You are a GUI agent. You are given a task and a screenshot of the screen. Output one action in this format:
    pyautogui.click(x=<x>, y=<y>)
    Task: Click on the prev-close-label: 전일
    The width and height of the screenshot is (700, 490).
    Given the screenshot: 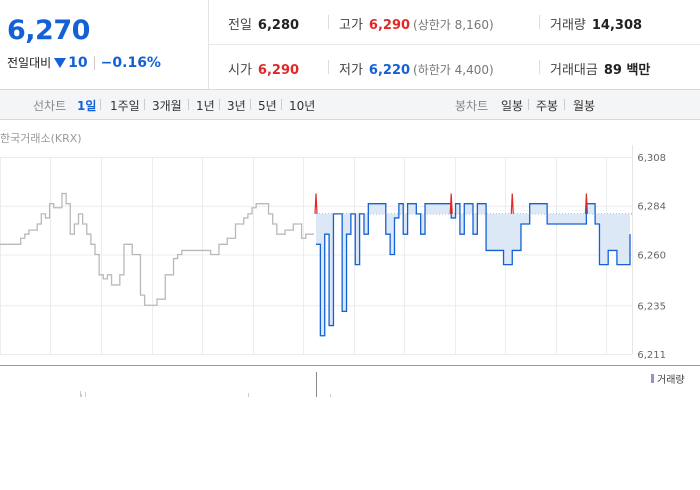 What is the action you would take?
    pyautogui.click(x=240, y=25)
    